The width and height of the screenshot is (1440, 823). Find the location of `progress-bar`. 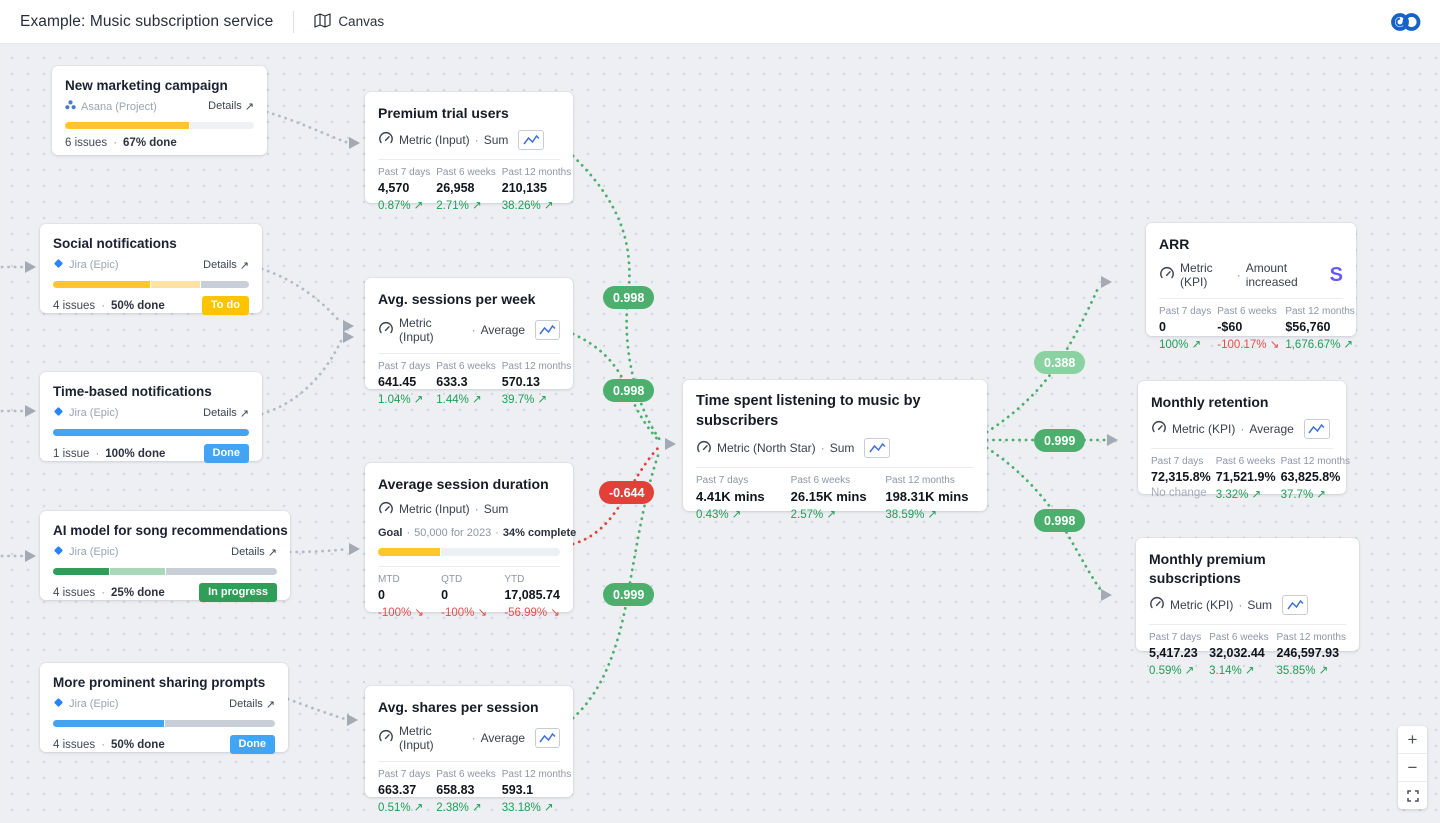

progress-bar is located at coordinates (164, 723).